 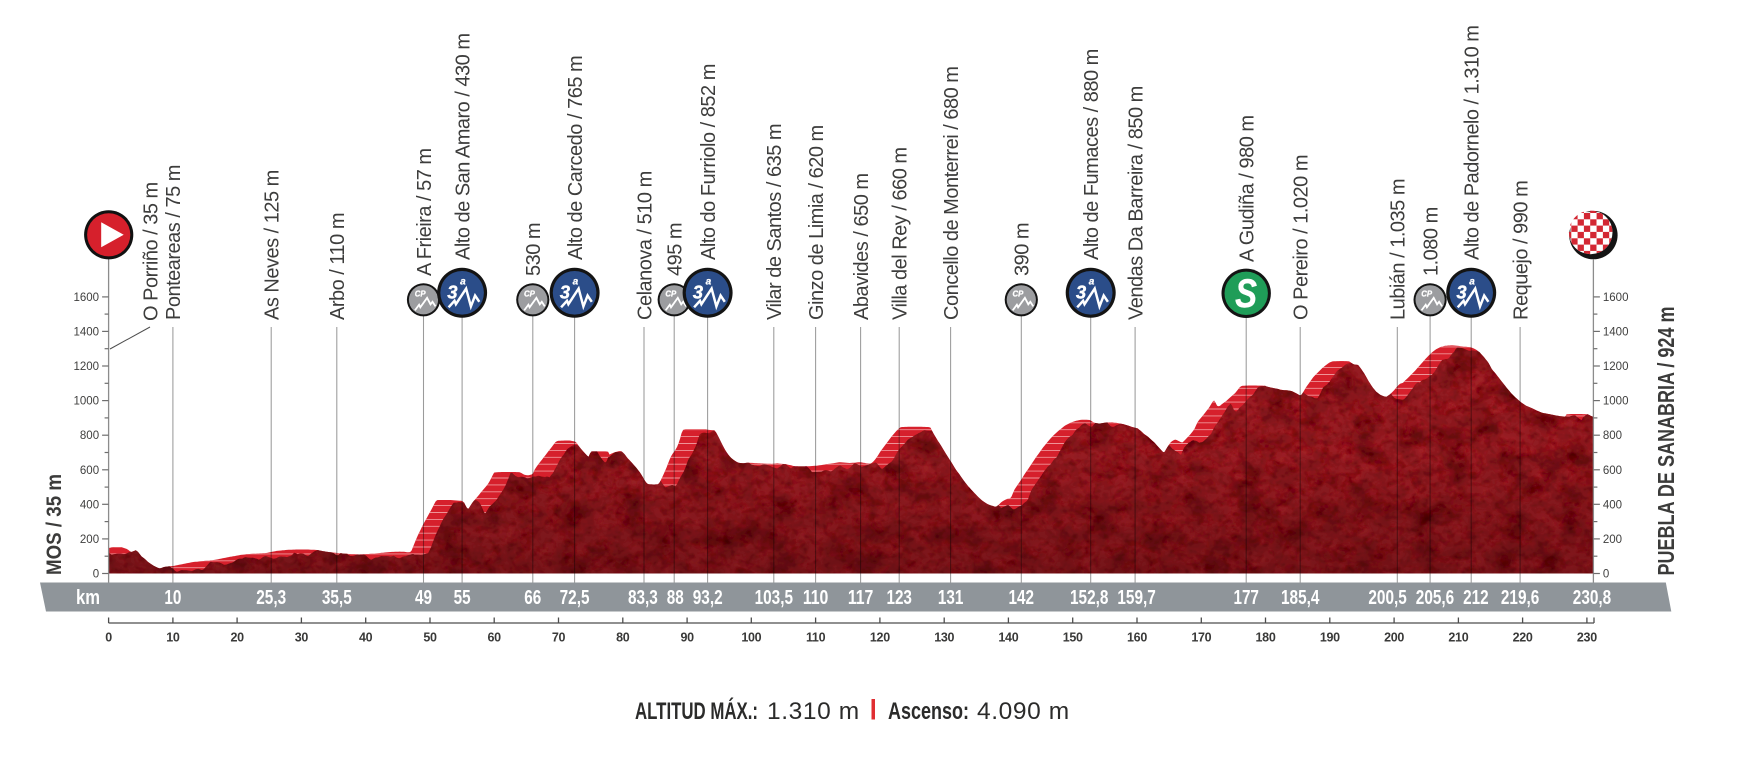 I want to click on svg-text: 100, so click(x=751, y=638).